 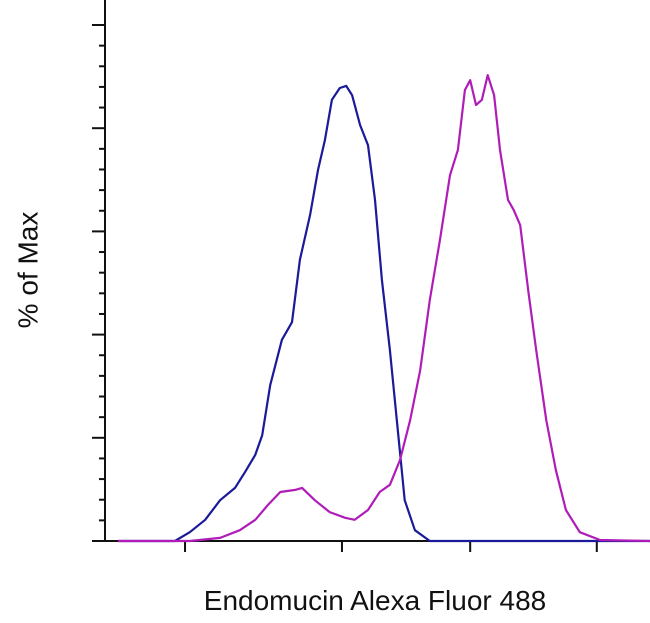 I want to click on y-axis-label: % of Max, so click(x=27, y=270).